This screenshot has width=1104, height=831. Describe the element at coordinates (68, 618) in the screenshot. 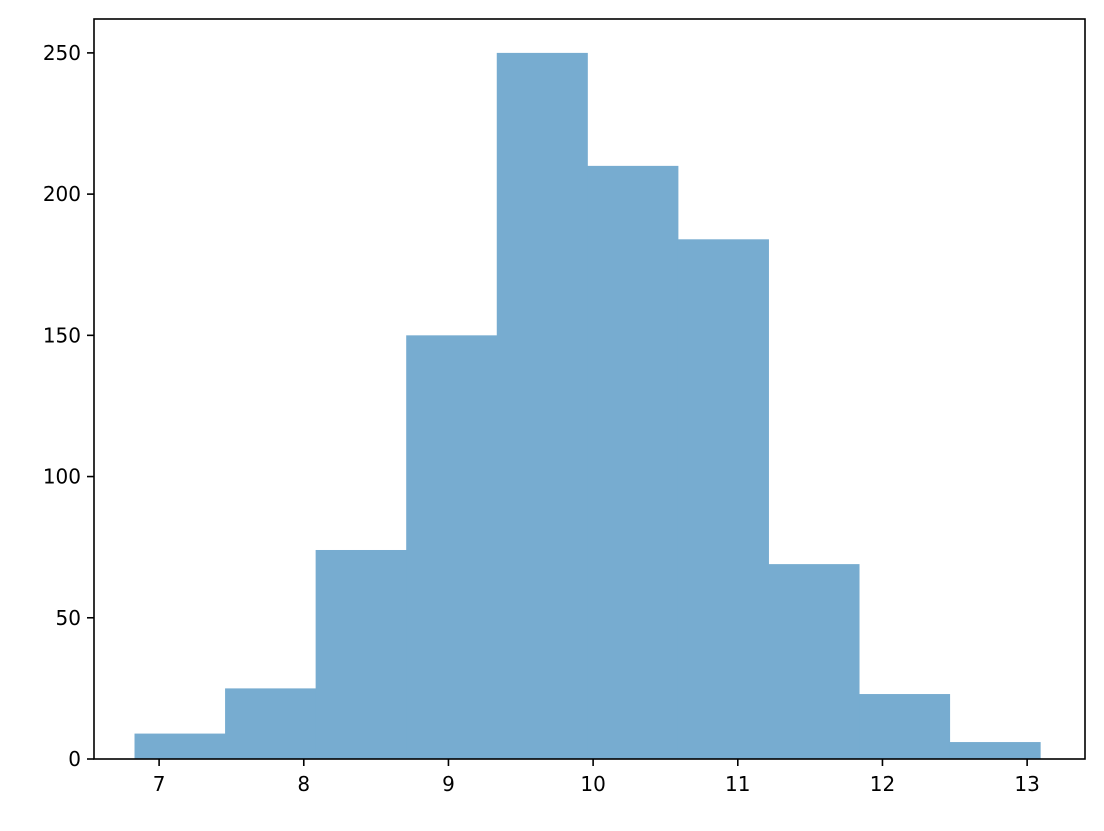

I see `y-tick-label: 50` at that location.